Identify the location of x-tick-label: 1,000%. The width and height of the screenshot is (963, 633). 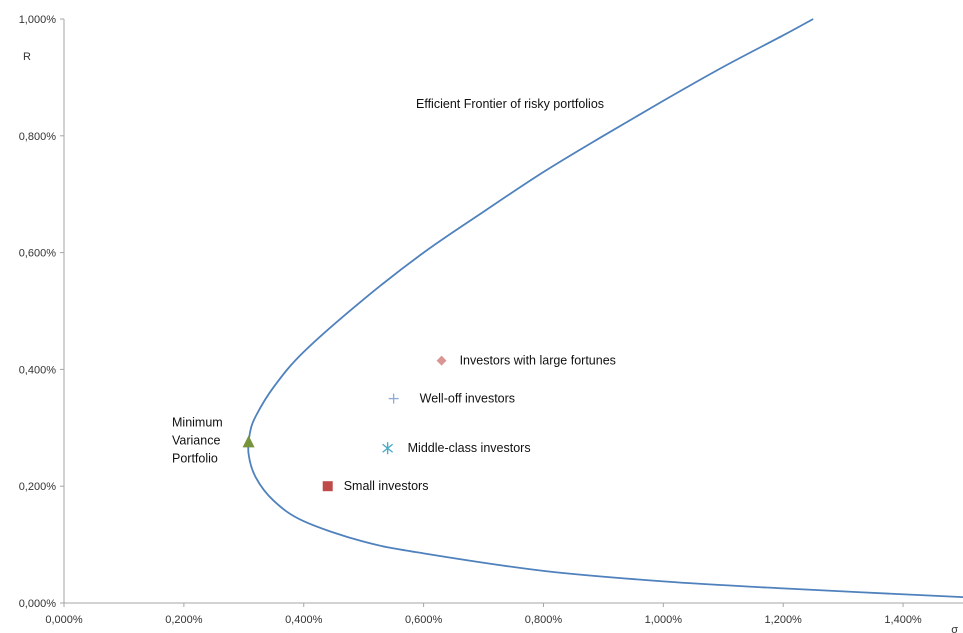
(664, 620).